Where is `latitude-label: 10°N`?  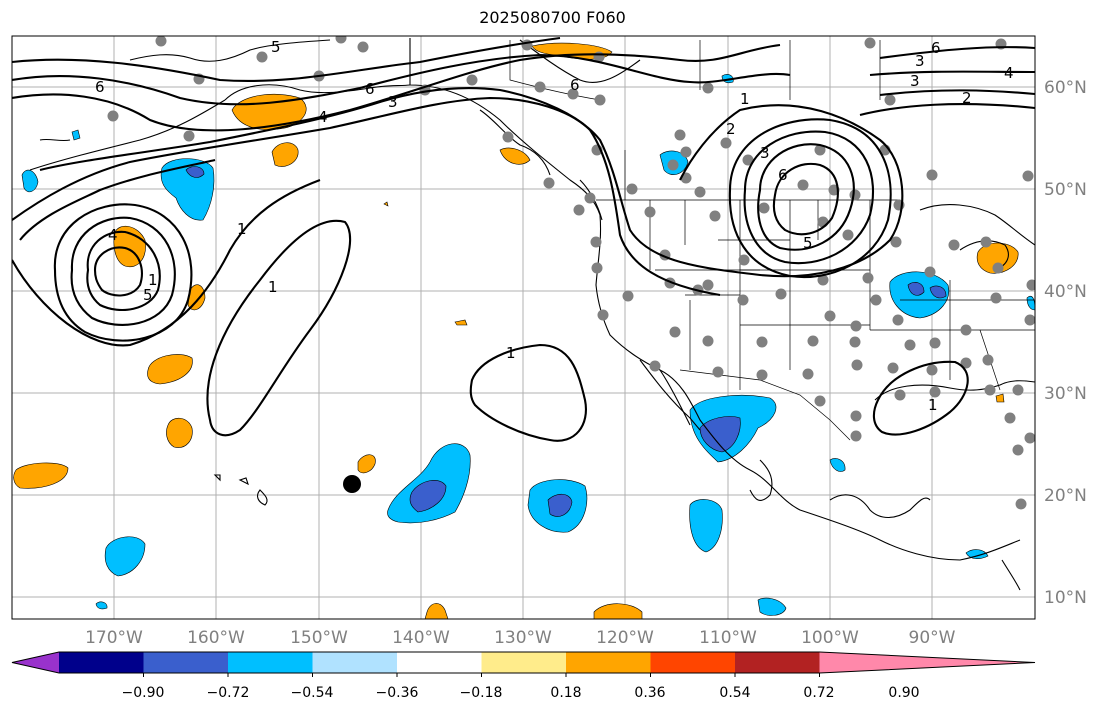
latitude-label: 10°N is located at coordinates (1065, 598).